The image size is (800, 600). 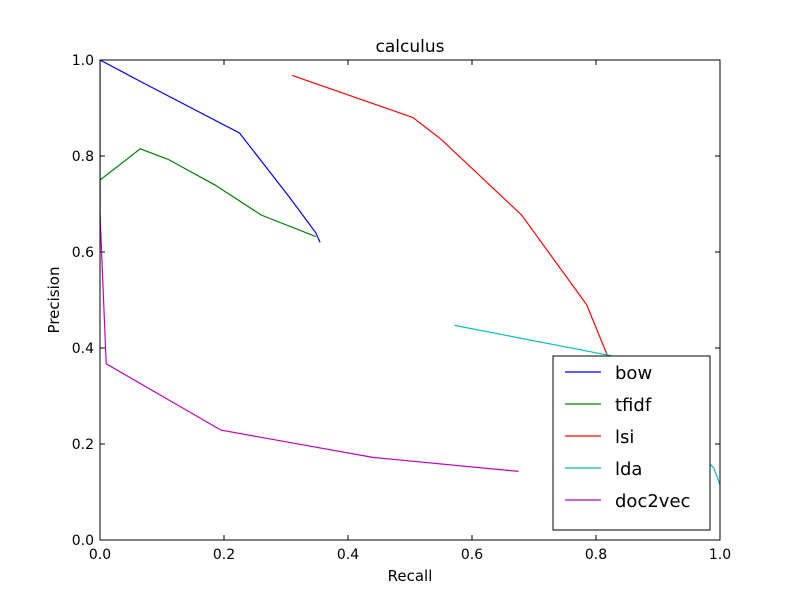 What do you see at coordinates (652, 501) in the screenshot?
I see `legend-label-doc2vec: doc2vec` at bounding box center [652, 501].